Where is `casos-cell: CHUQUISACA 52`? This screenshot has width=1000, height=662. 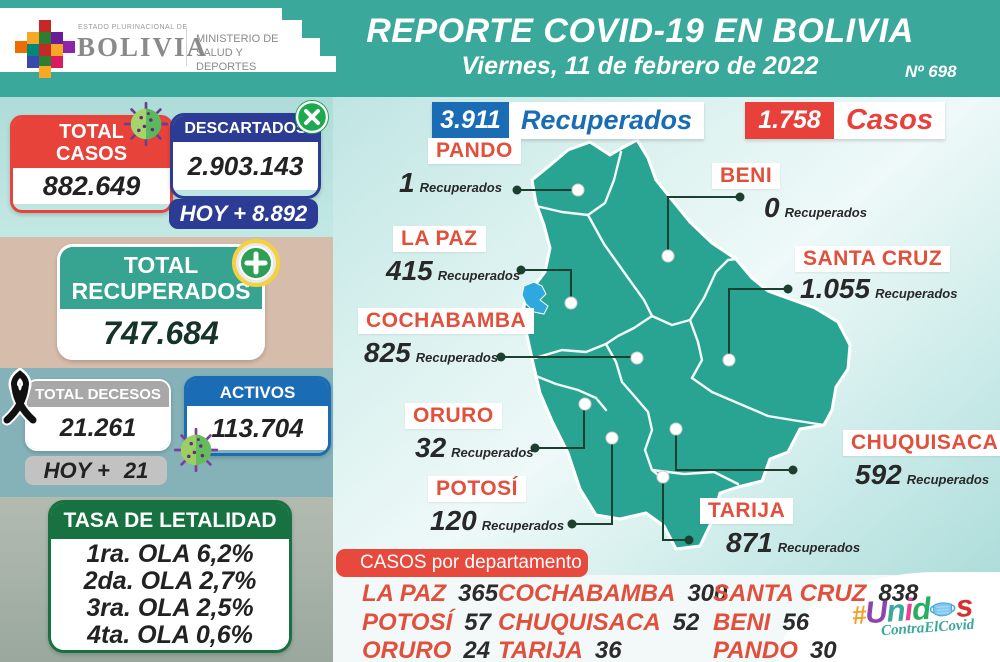 casos-cell: CHUQUISACA 52 is located at coordinates (599, 622).